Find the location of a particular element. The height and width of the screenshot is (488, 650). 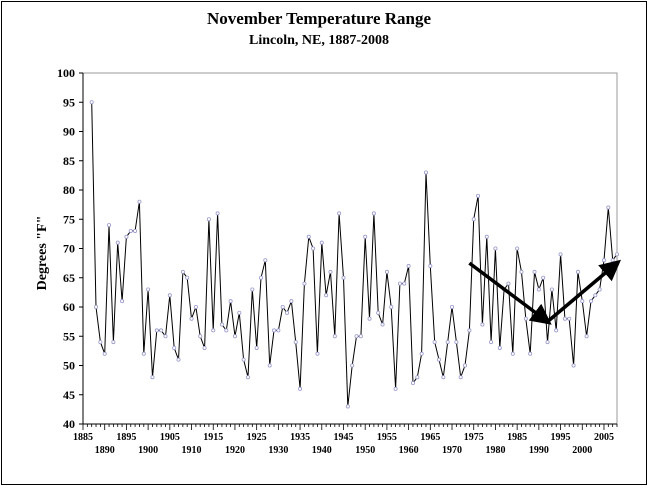

x-tick-label: 1970 is located at coordinates (452, 450).